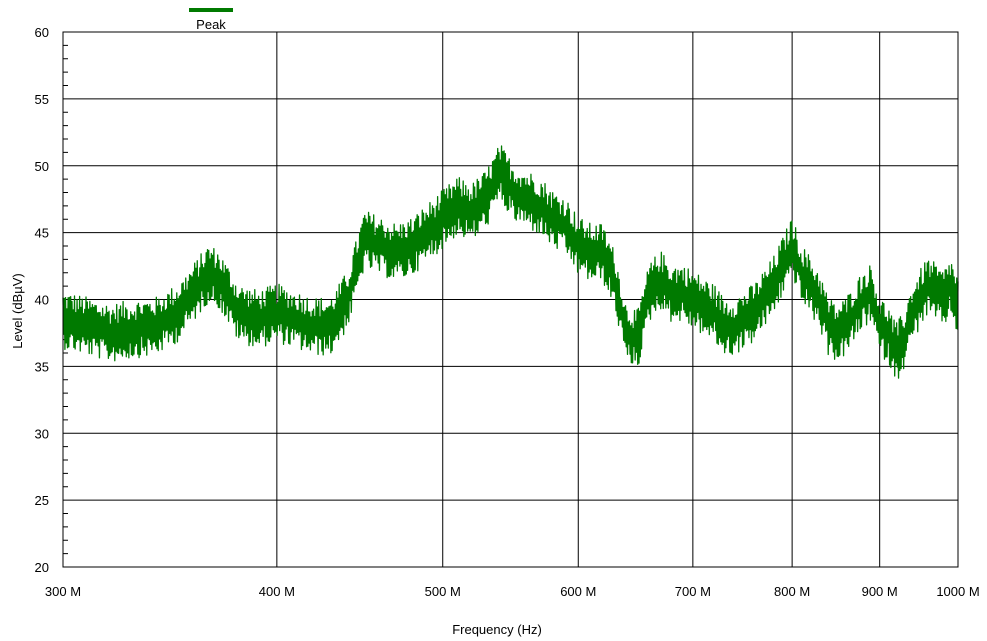 Image resolution: width=987 pixels, height=641 pixels. I want to click on y-tick-labels: 20 25 30 35 40 45 50 55 60, so click(42, 300).